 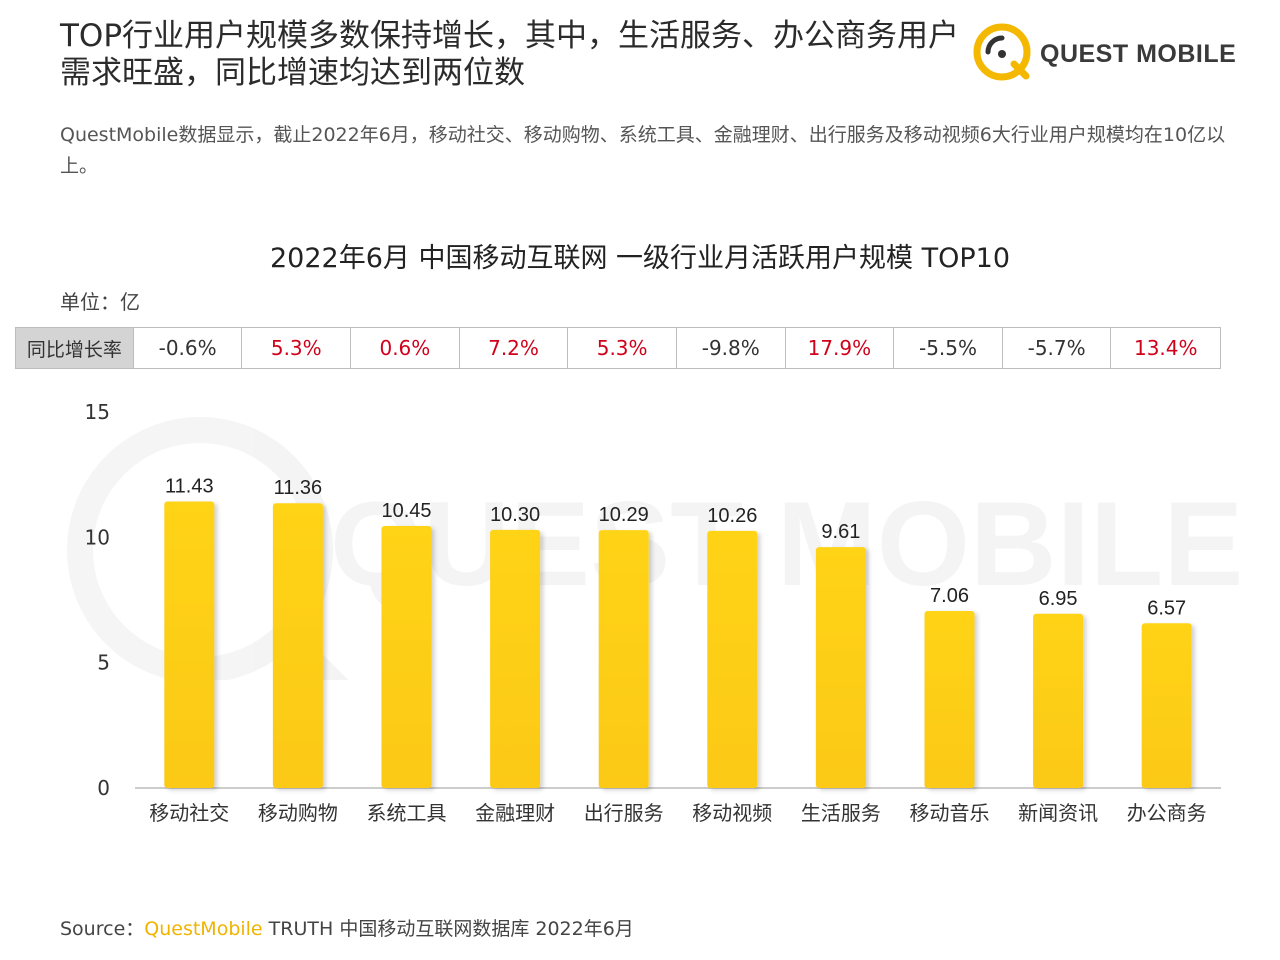 What do you see at coordinates (97, 412) in the screenshot?
I see `y-tick-label-15: 15` at bounding box center [97, 412].